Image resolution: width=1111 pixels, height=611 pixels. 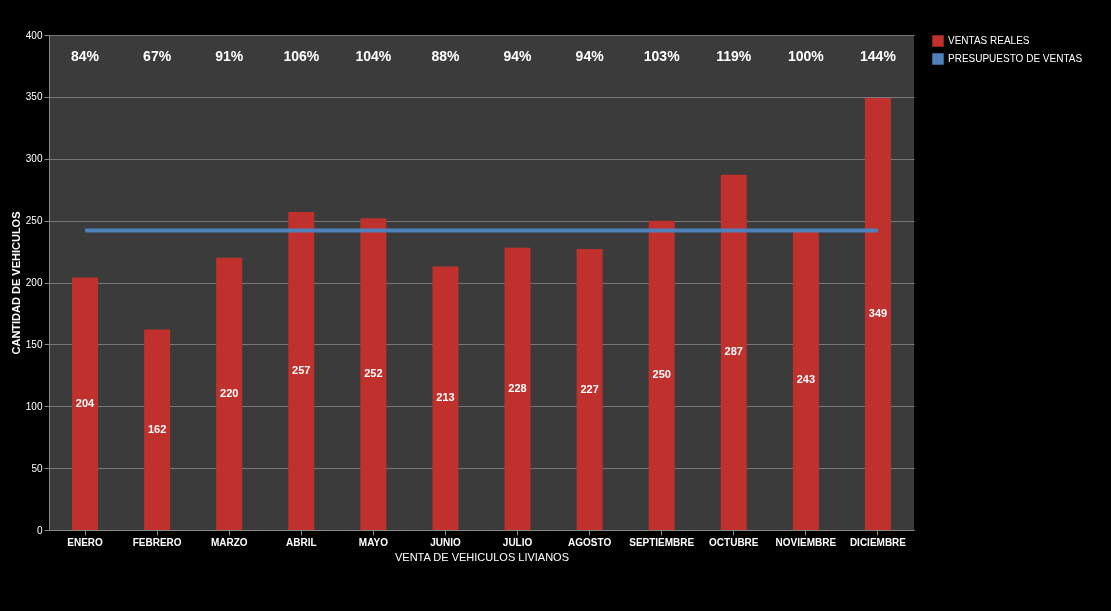 I want to click on y-tick-label: 250, so click(x=34, y=221).